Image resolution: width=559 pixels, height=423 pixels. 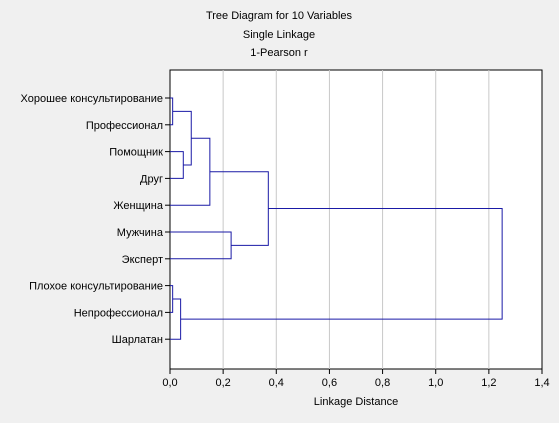 I want to click on leaf-label: Мужчина, so click(x=140, y=233).